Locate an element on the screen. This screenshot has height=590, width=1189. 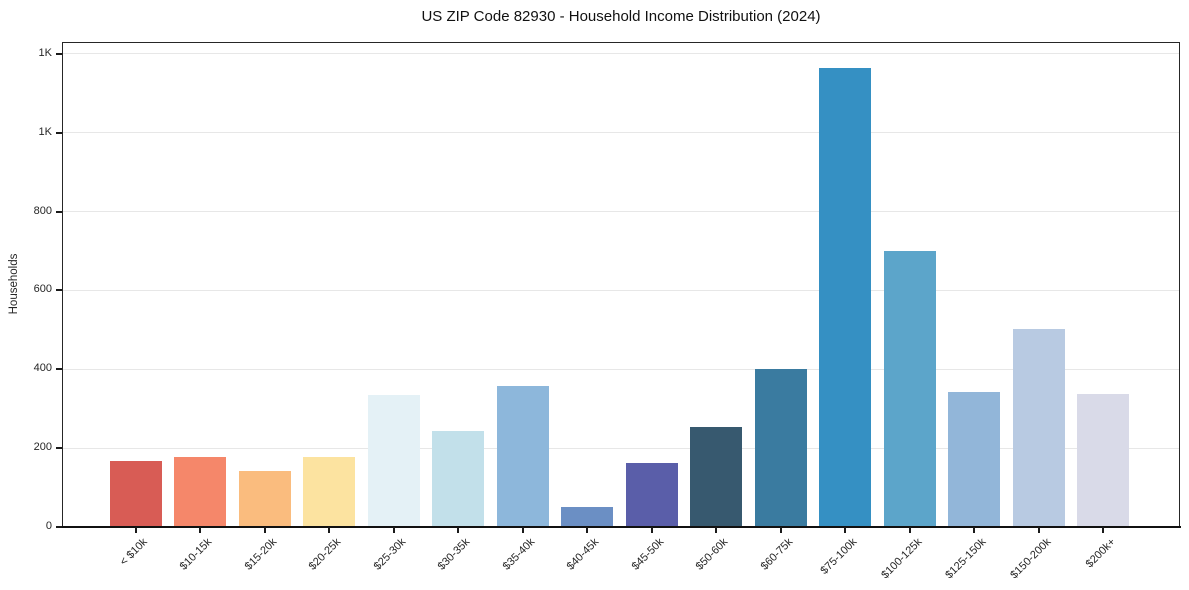
bar-15-20k is located at coordinates (264, 498).